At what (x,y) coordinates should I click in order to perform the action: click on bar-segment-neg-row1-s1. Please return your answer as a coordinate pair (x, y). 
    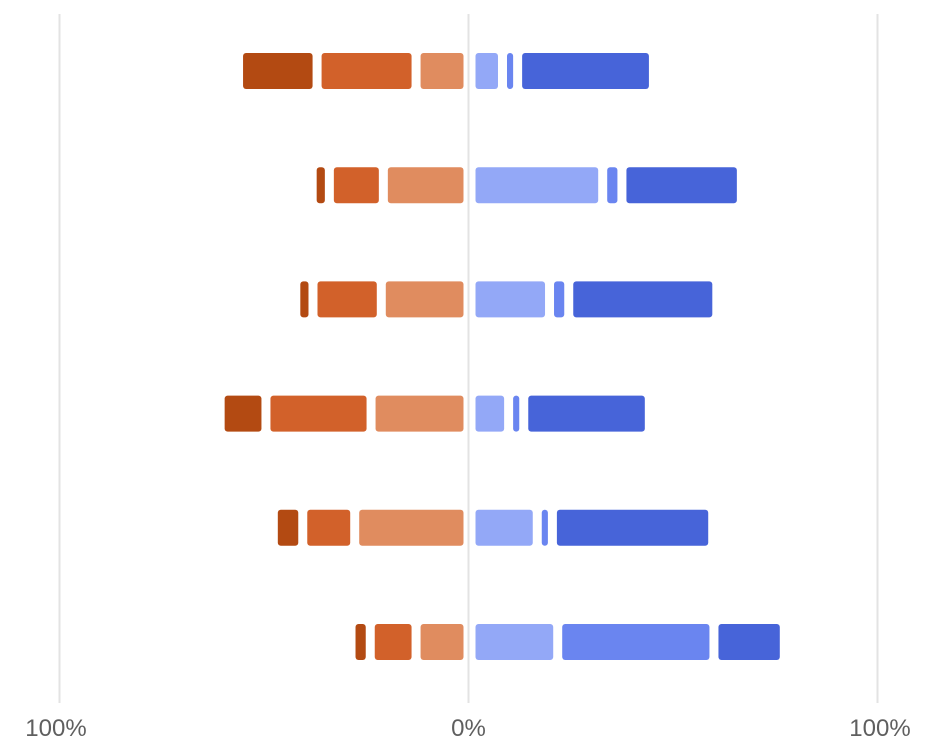
    Looking at the image, I should click on (356, 185).